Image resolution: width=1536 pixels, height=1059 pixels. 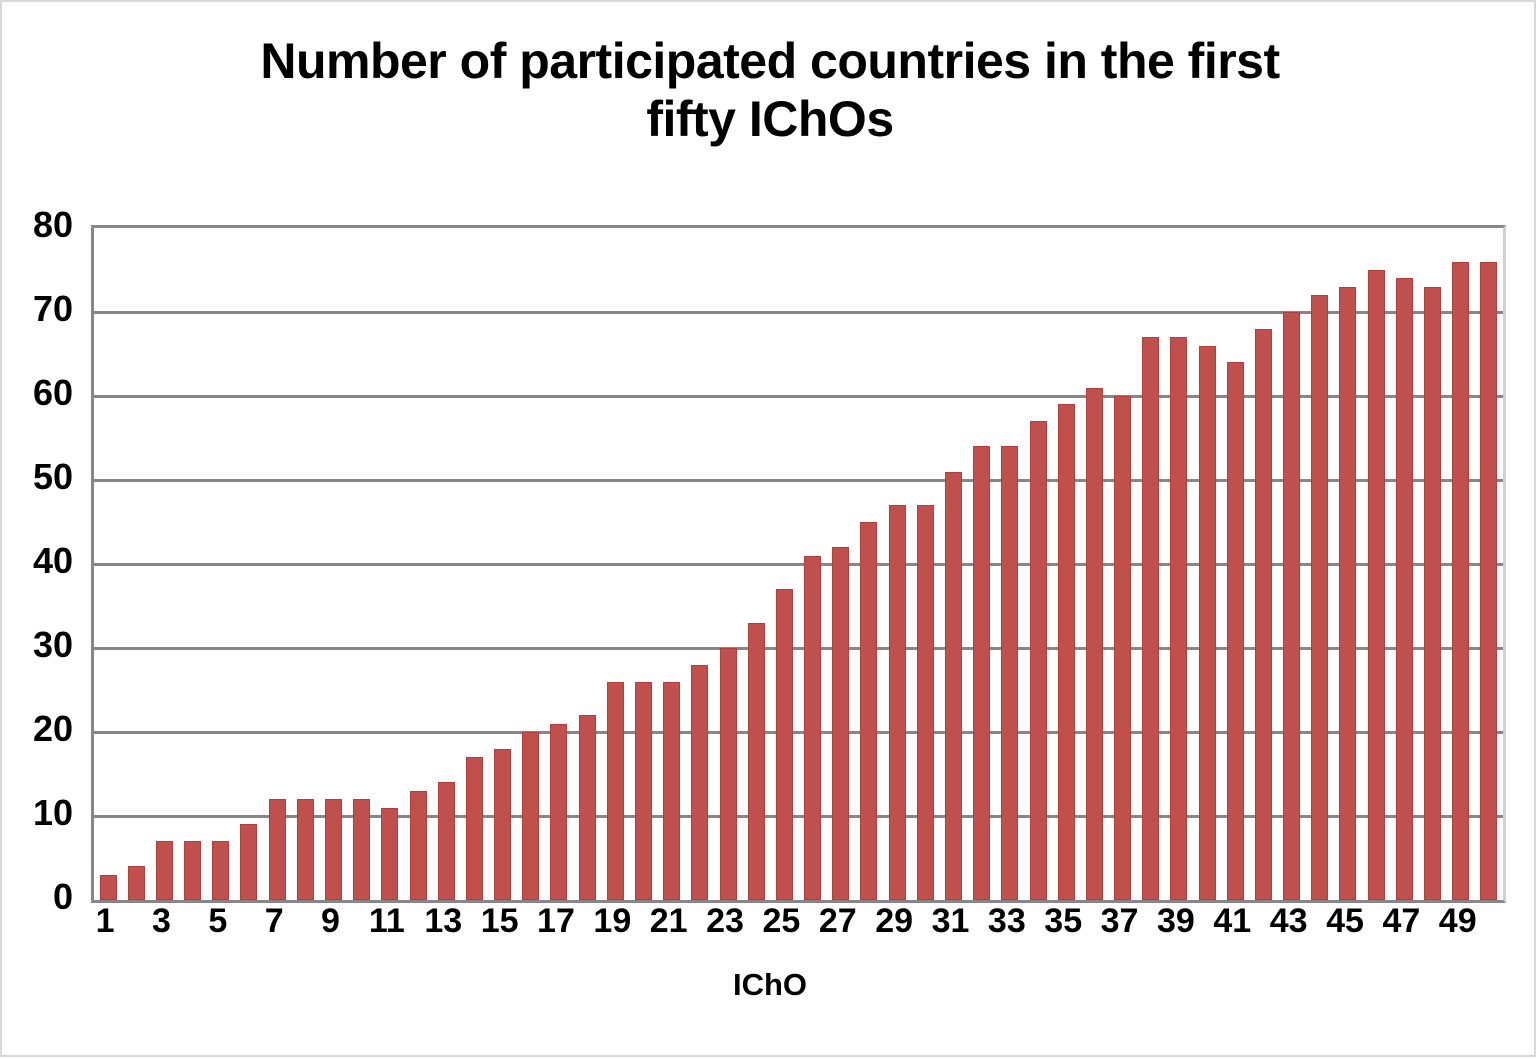 What do you see at coordinates (52, 392) in the screenshot?
I see `y-axis-tick-label: 60` at bounding box center [52, 392].